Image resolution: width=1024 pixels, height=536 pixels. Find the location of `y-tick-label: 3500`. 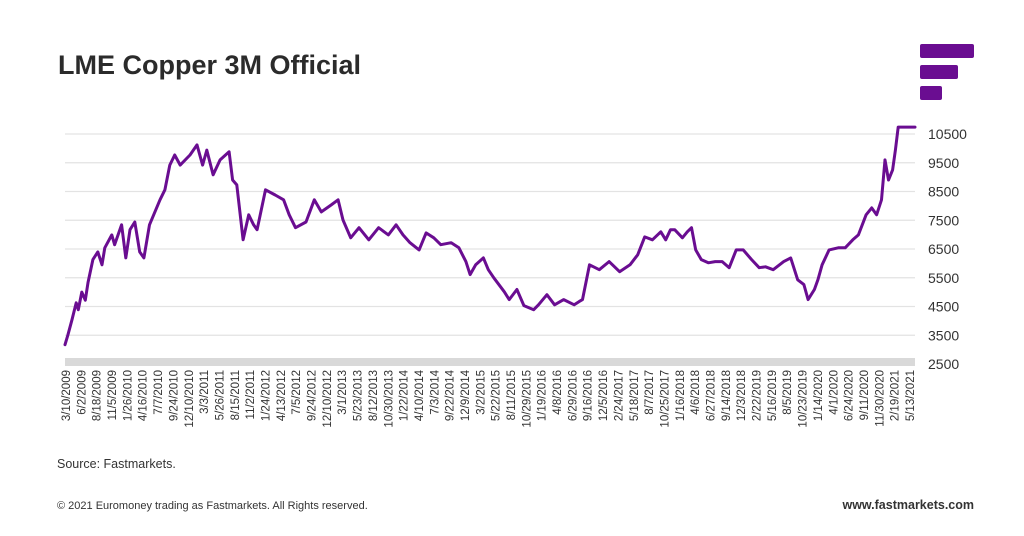

y-tick-label: 3500 is located at coordinates (943, 335).